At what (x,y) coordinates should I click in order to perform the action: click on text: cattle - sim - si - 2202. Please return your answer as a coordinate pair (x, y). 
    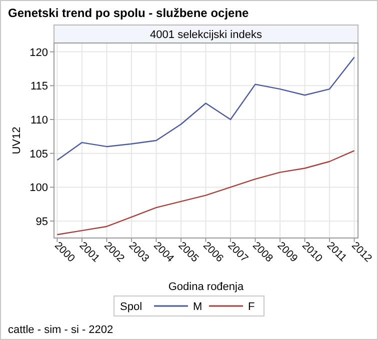
    Looking at the image, I should click on (61, 330).